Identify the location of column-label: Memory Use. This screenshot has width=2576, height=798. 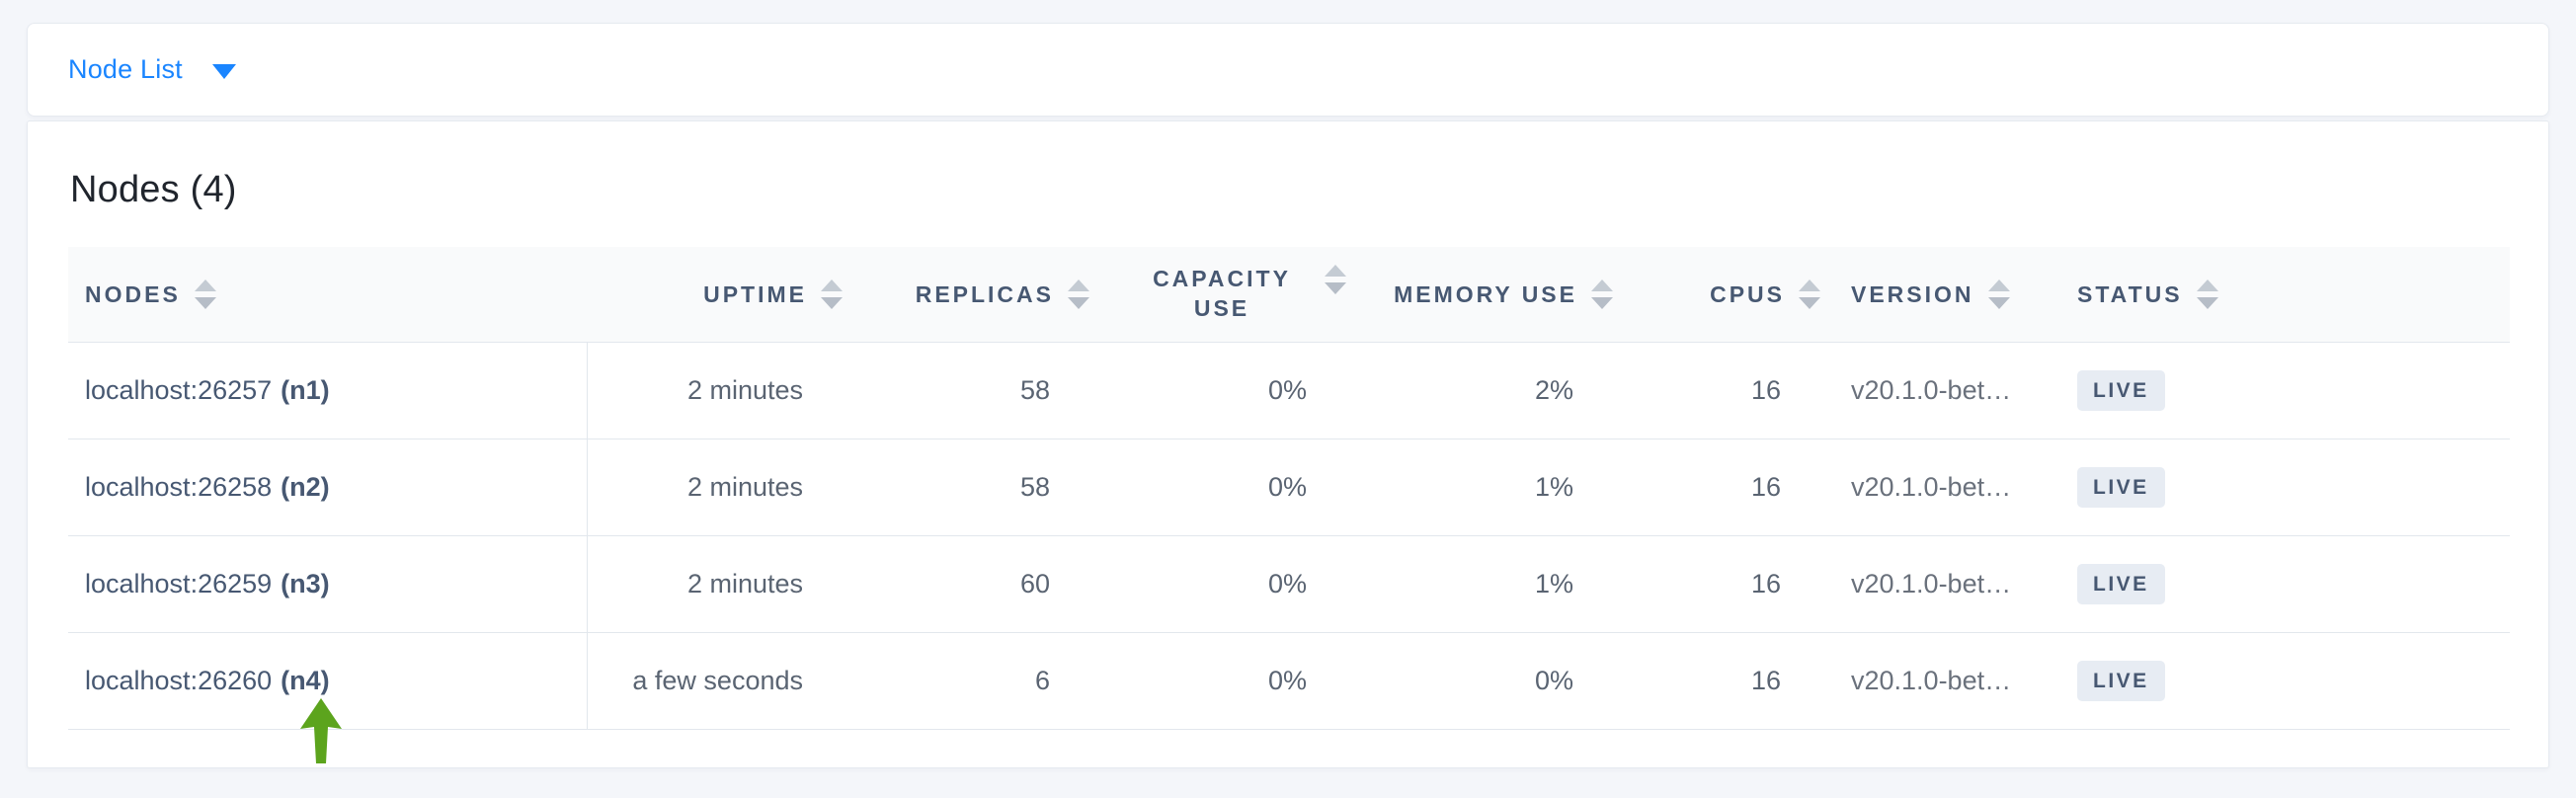
(1485, 293).